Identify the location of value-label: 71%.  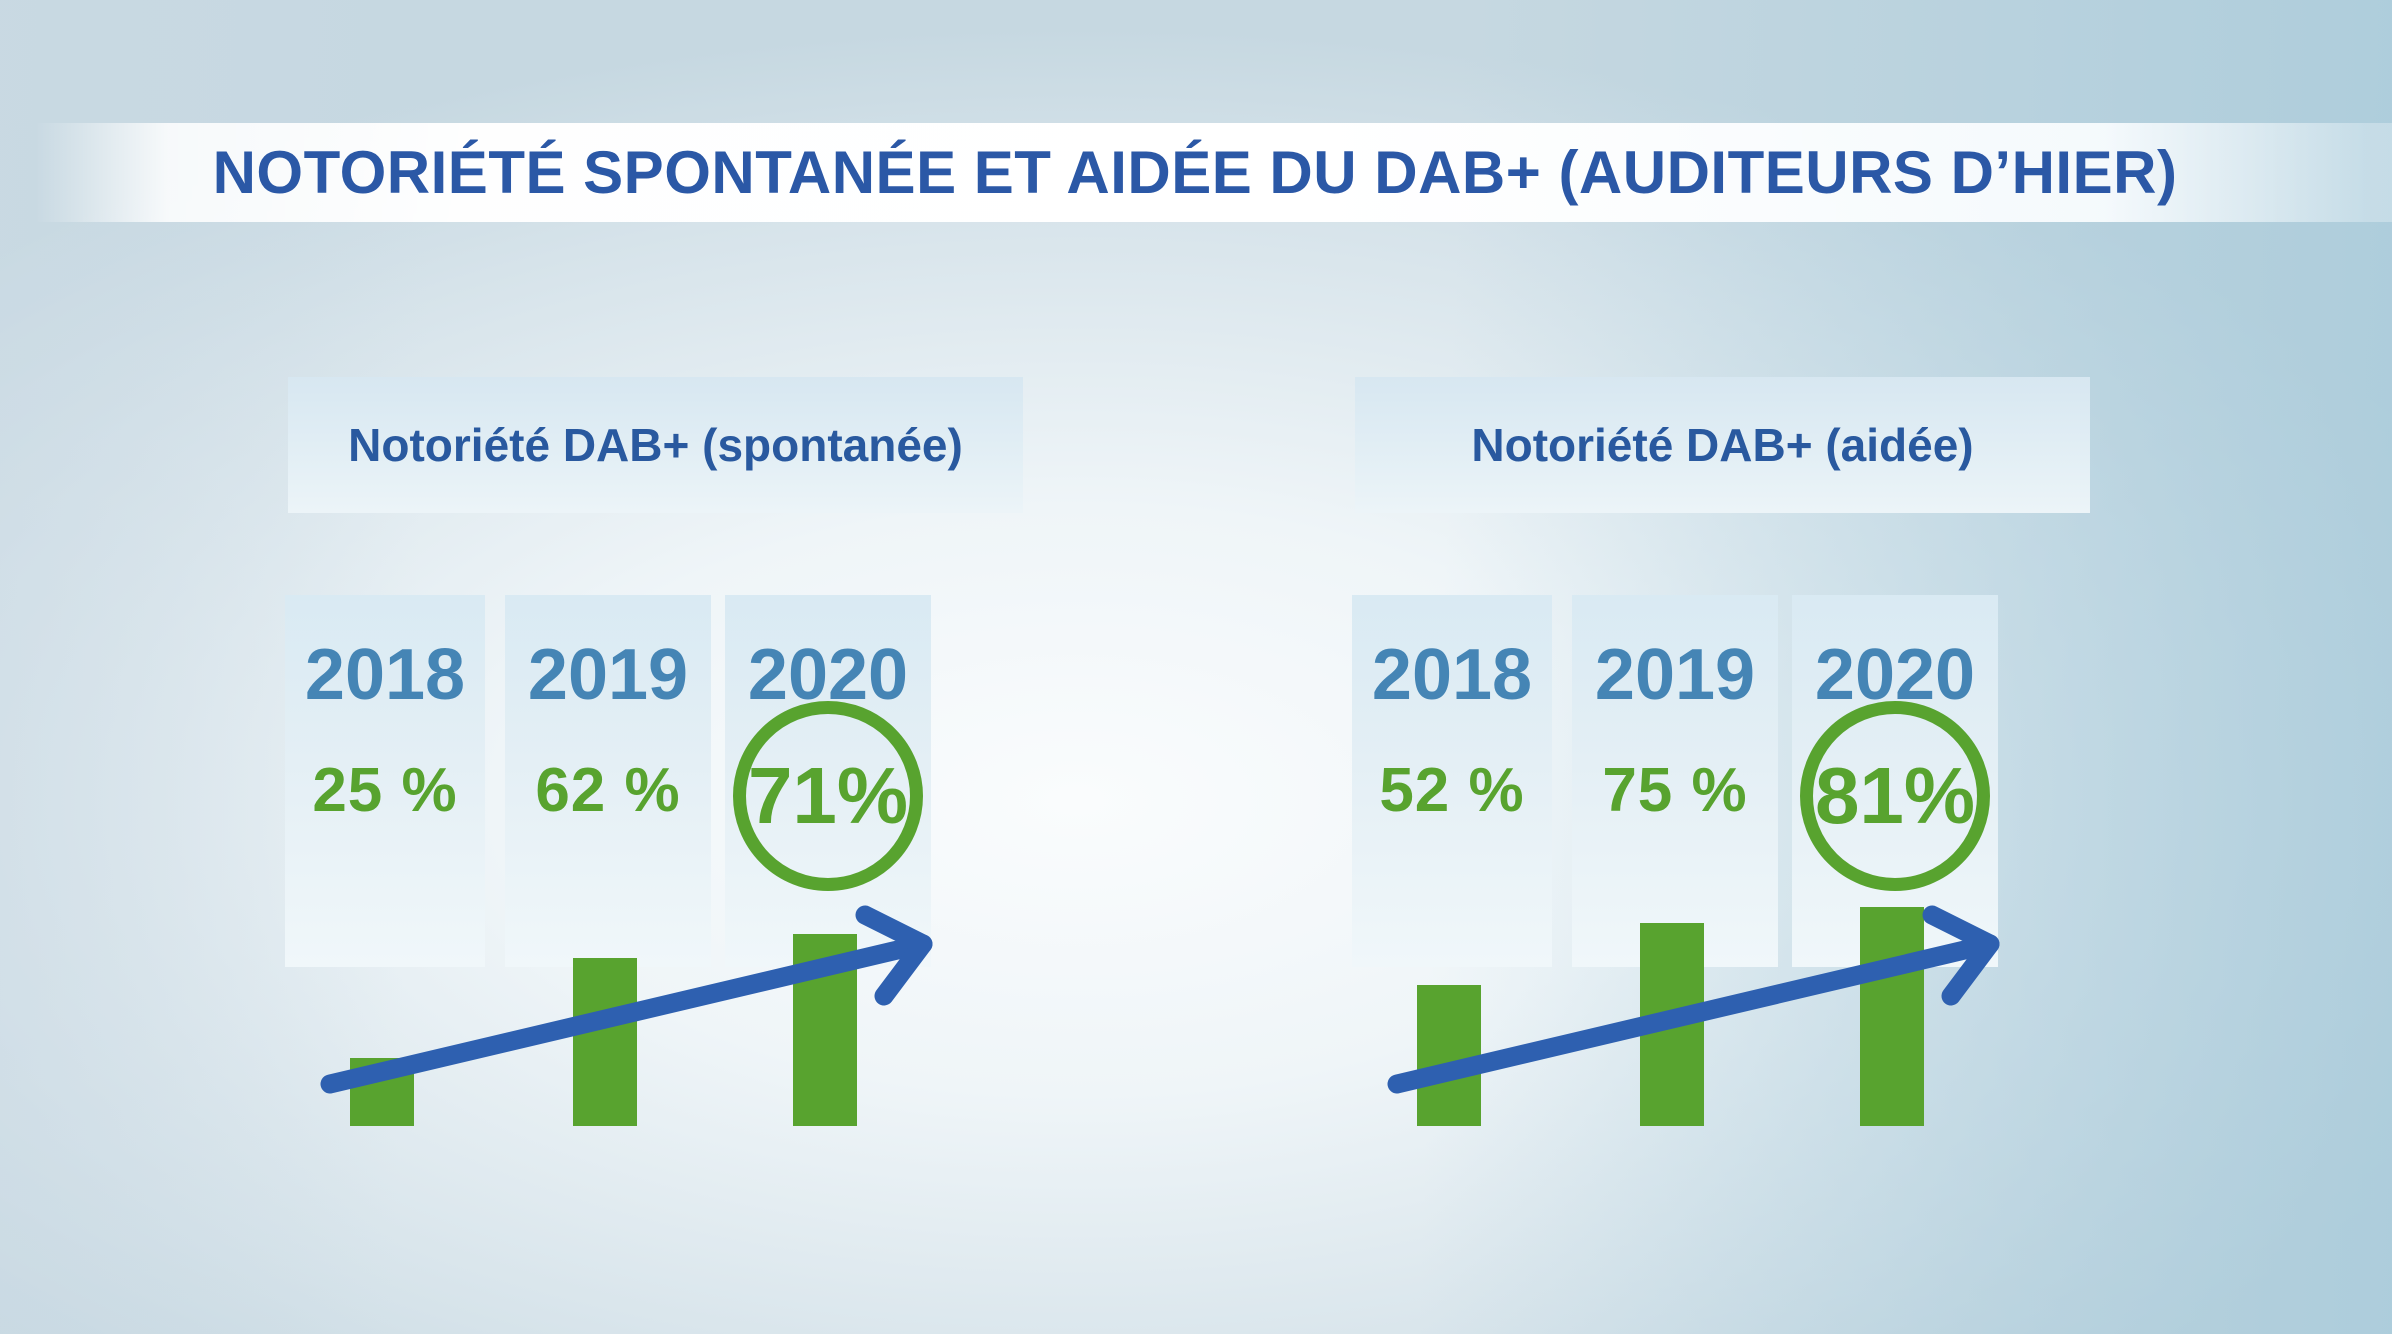
(828, 795).